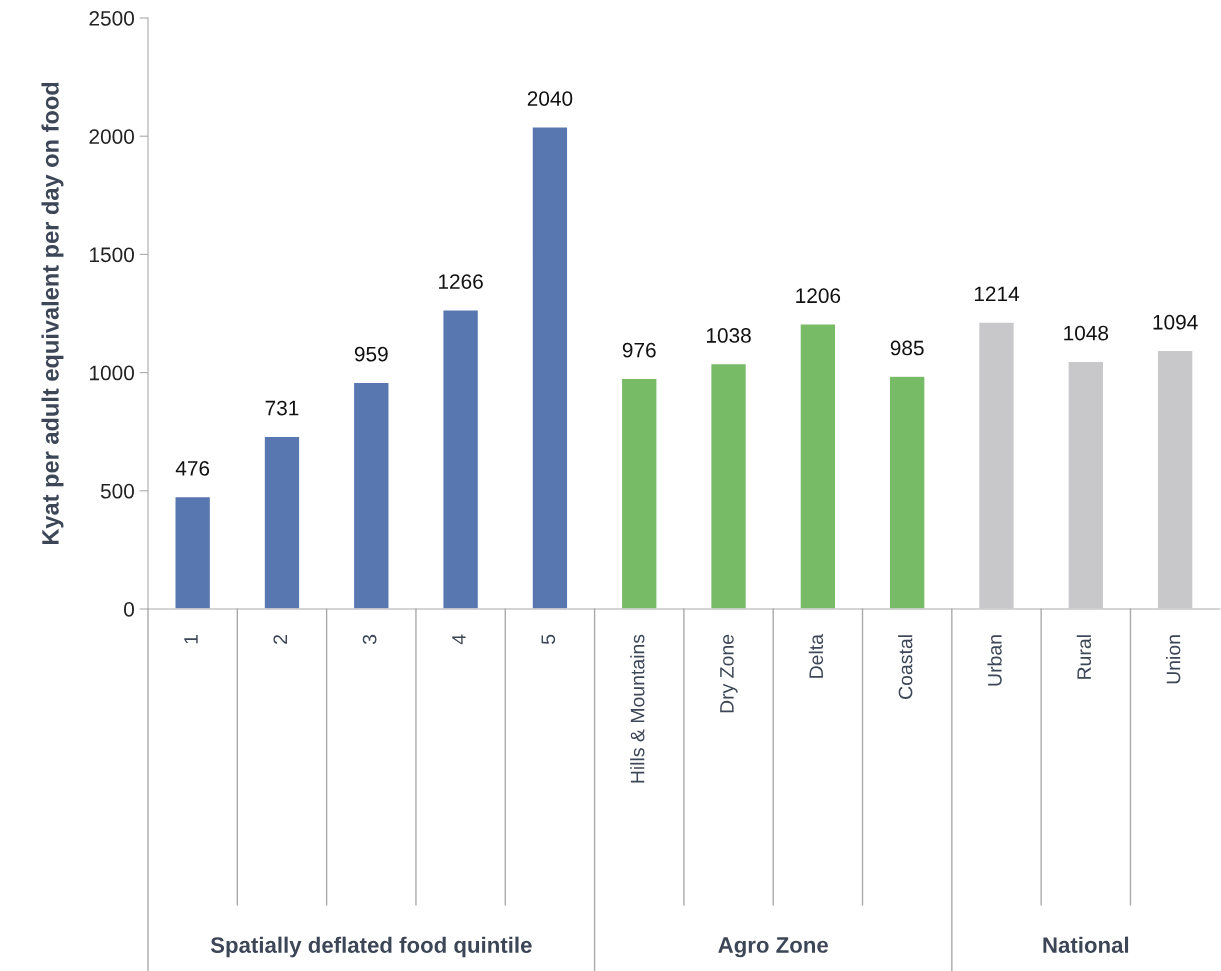 This screenshot has width=1221, height=971. I want to click on x-tick-label: Coastal, so click(905, 667).